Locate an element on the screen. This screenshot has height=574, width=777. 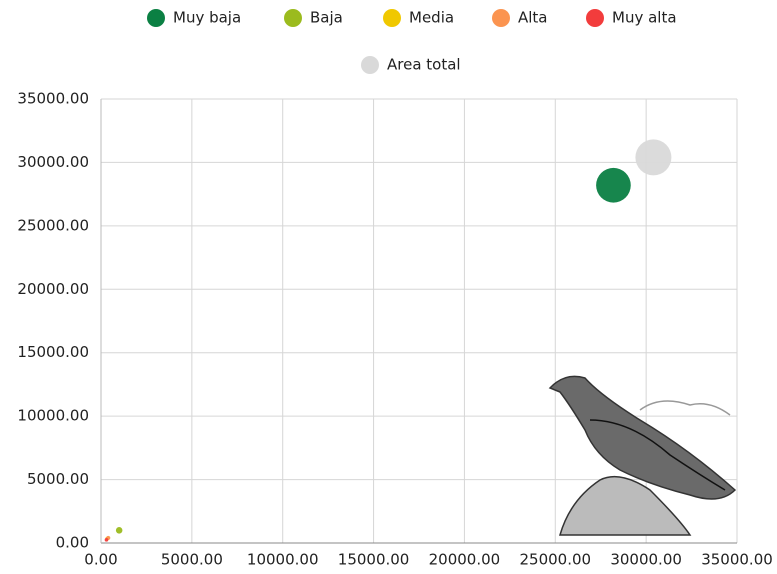
x-tick-label: 0.00 is located at coordinates (100, 560).